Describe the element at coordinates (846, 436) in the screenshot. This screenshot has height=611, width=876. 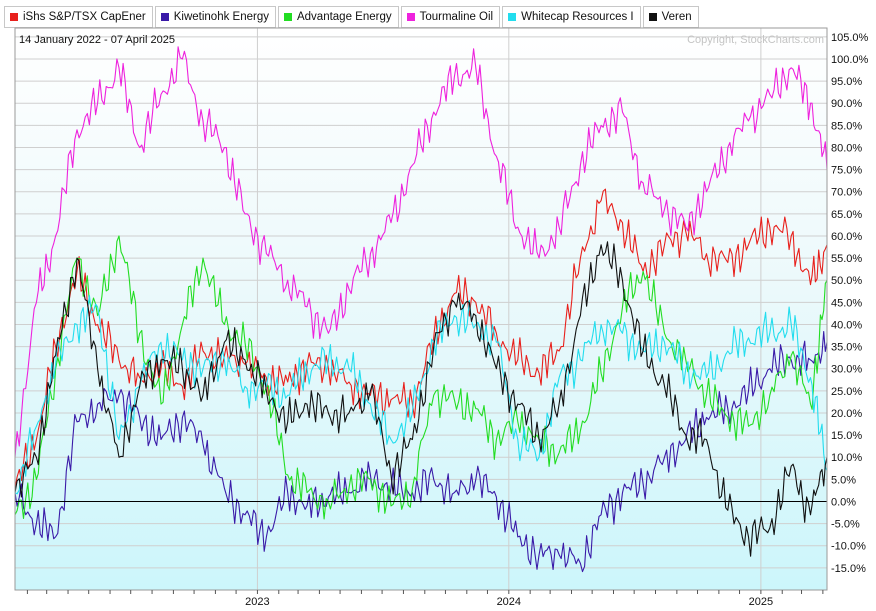
I see `y-tick-label: 15.0%` at that location.